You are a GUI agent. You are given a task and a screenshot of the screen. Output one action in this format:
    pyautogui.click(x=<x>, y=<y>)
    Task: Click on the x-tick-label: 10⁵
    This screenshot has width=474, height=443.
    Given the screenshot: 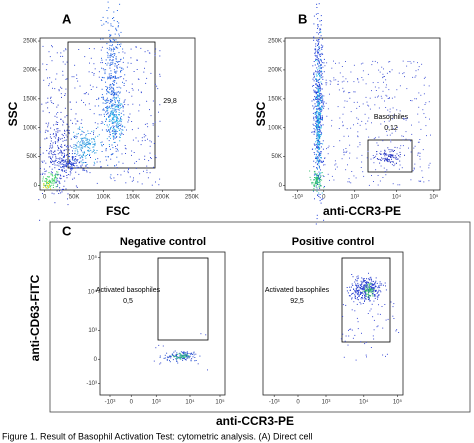 What is the action you would take?
    pyautogui.click(x=220, y=402)
    